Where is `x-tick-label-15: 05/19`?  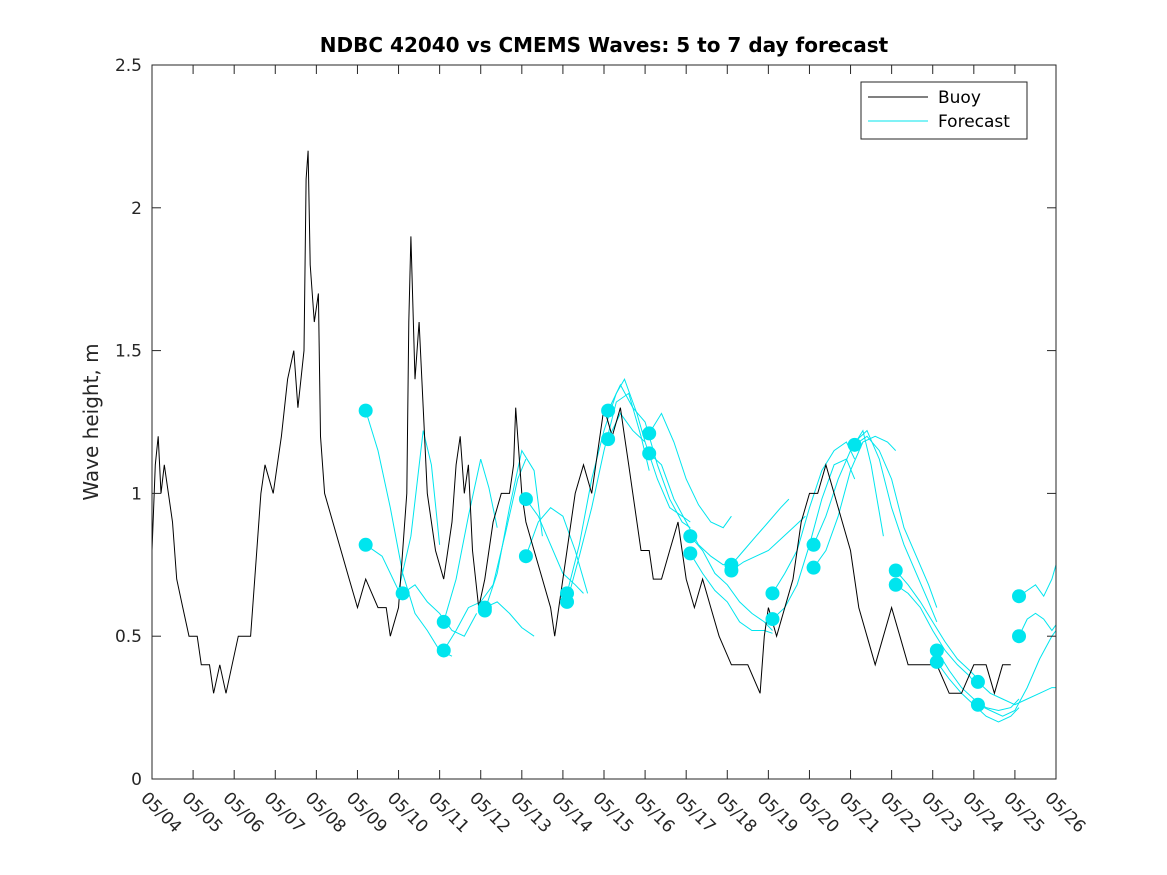
x-tick-label-15: 05/19 is located at coordinates (777, 812).